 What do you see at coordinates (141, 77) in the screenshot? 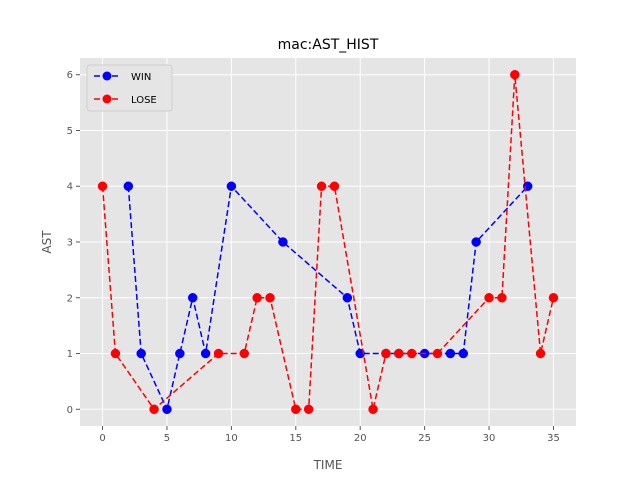
I see `legend-label-win: WIN` at bounding box center [141, 77].